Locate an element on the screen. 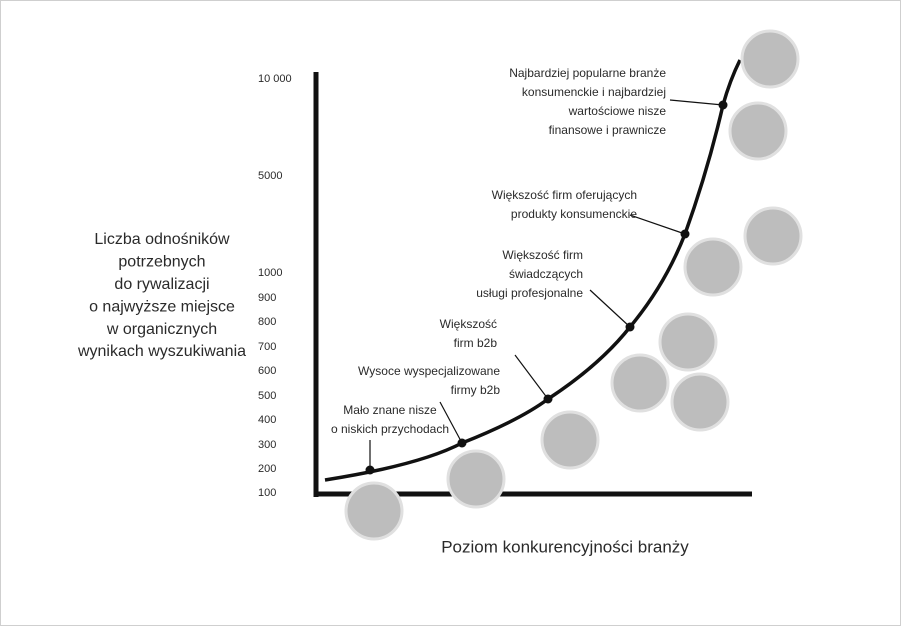 This screenshot has width=901, height=626. annotation: wartościowe nisze is located at coordinates (617, 111).